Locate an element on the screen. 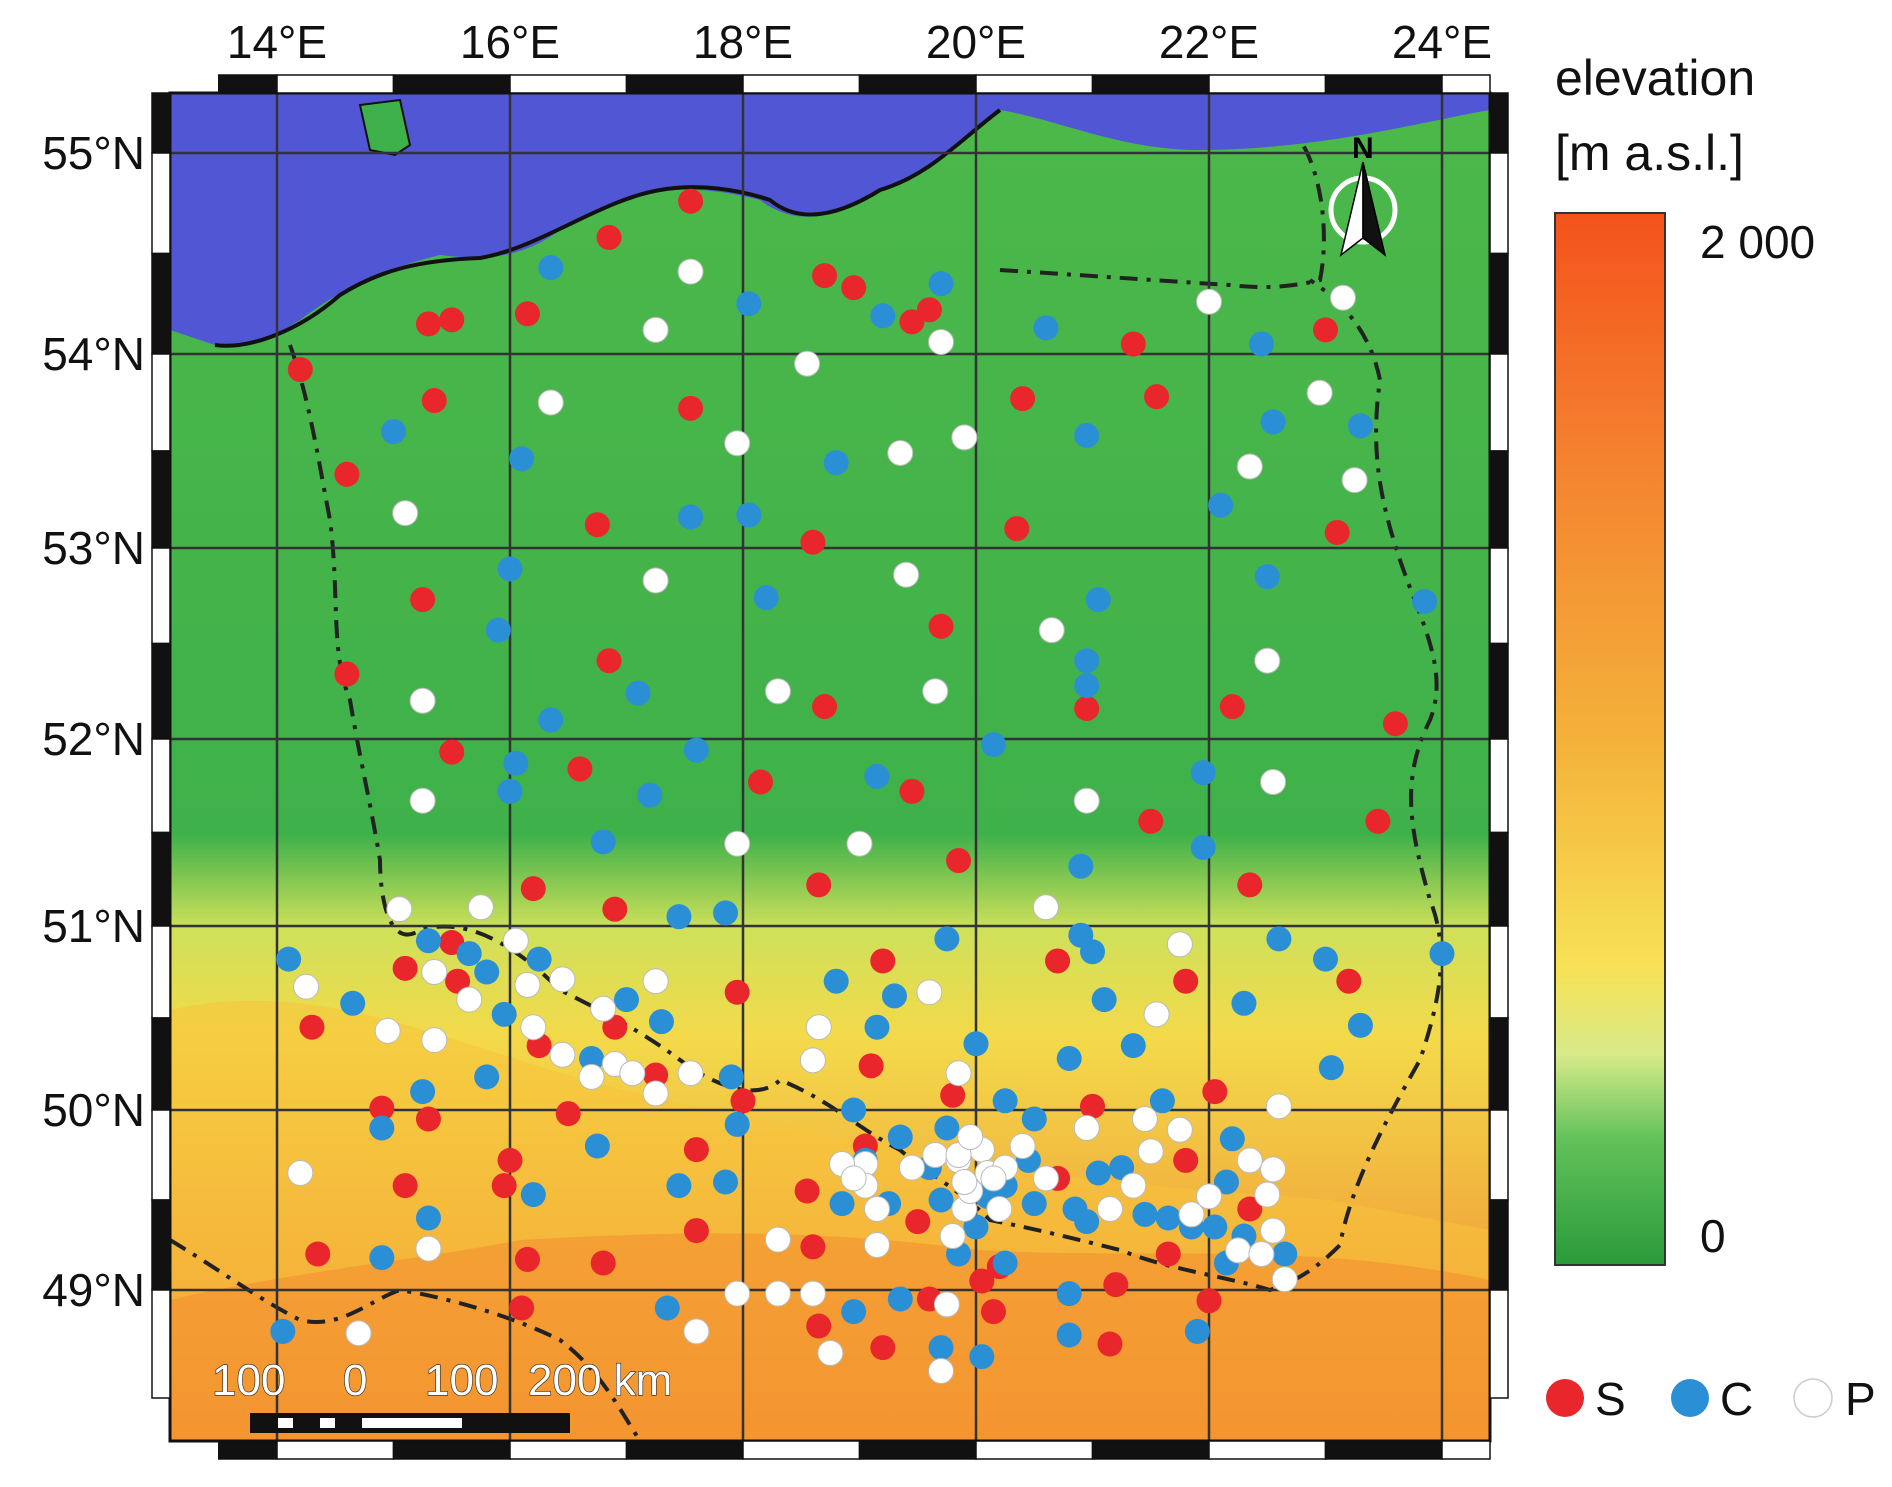 This screenshot has width=1892, height=1487. legend-marker-P is located at coordinates (1813, 1398).